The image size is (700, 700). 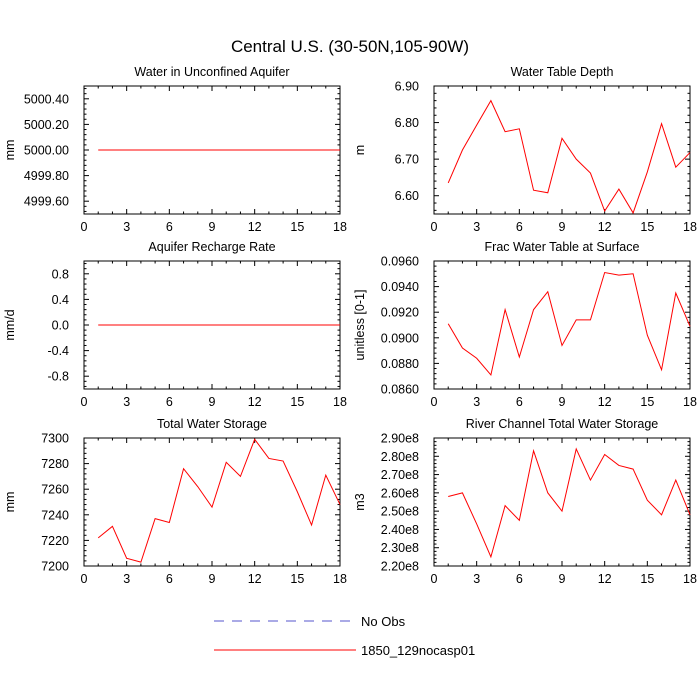 What do you see at coordinates (46, 202) in the screenshot?
I see `y-tick-label: 4999.60` at bounding box center [46, 202].